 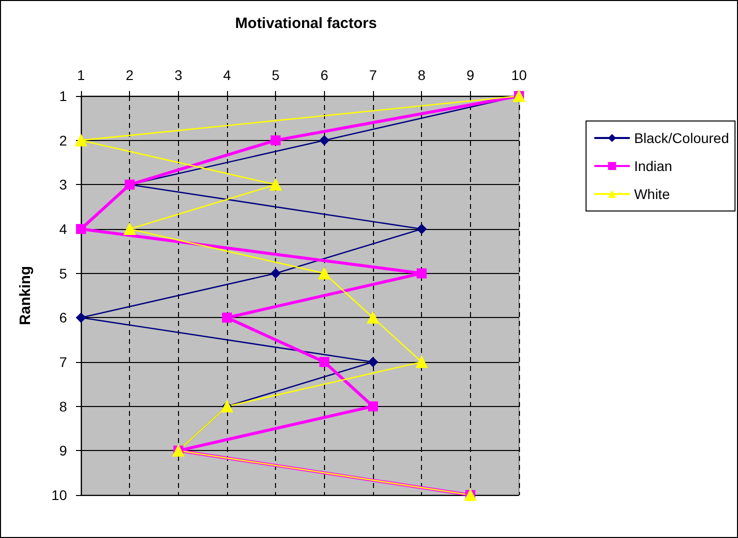 I want to click on x-tick-label: 6, so click(x=324, y=75).